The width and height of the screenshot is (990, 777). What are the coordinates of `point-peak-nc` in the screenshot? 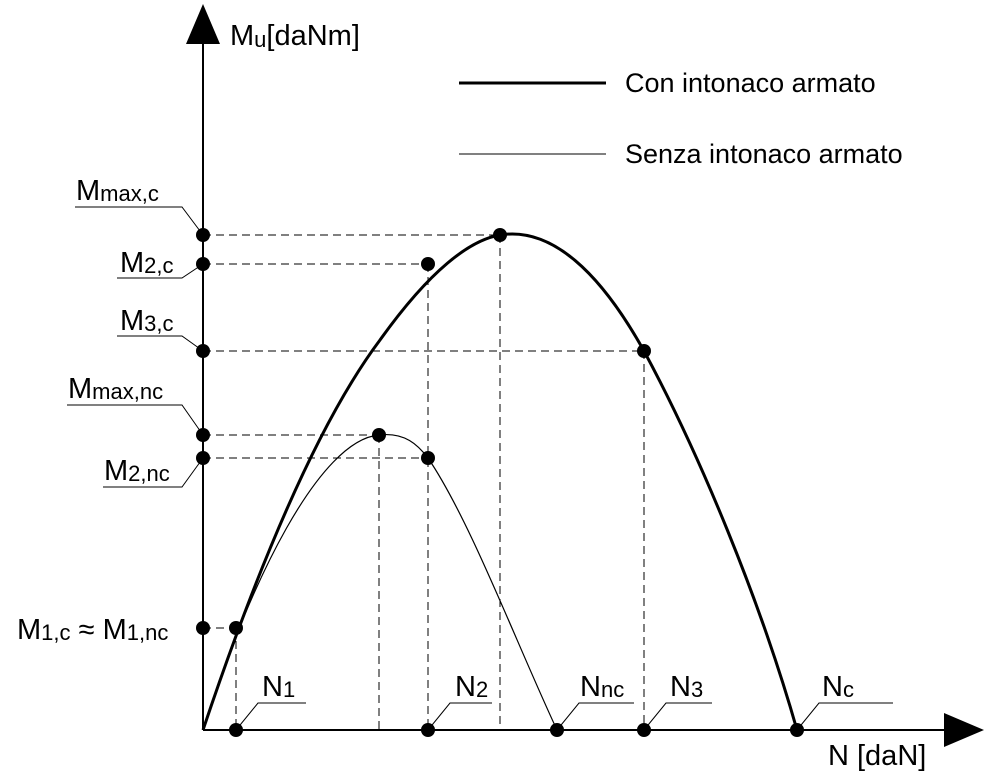 It's located at (379, 435).